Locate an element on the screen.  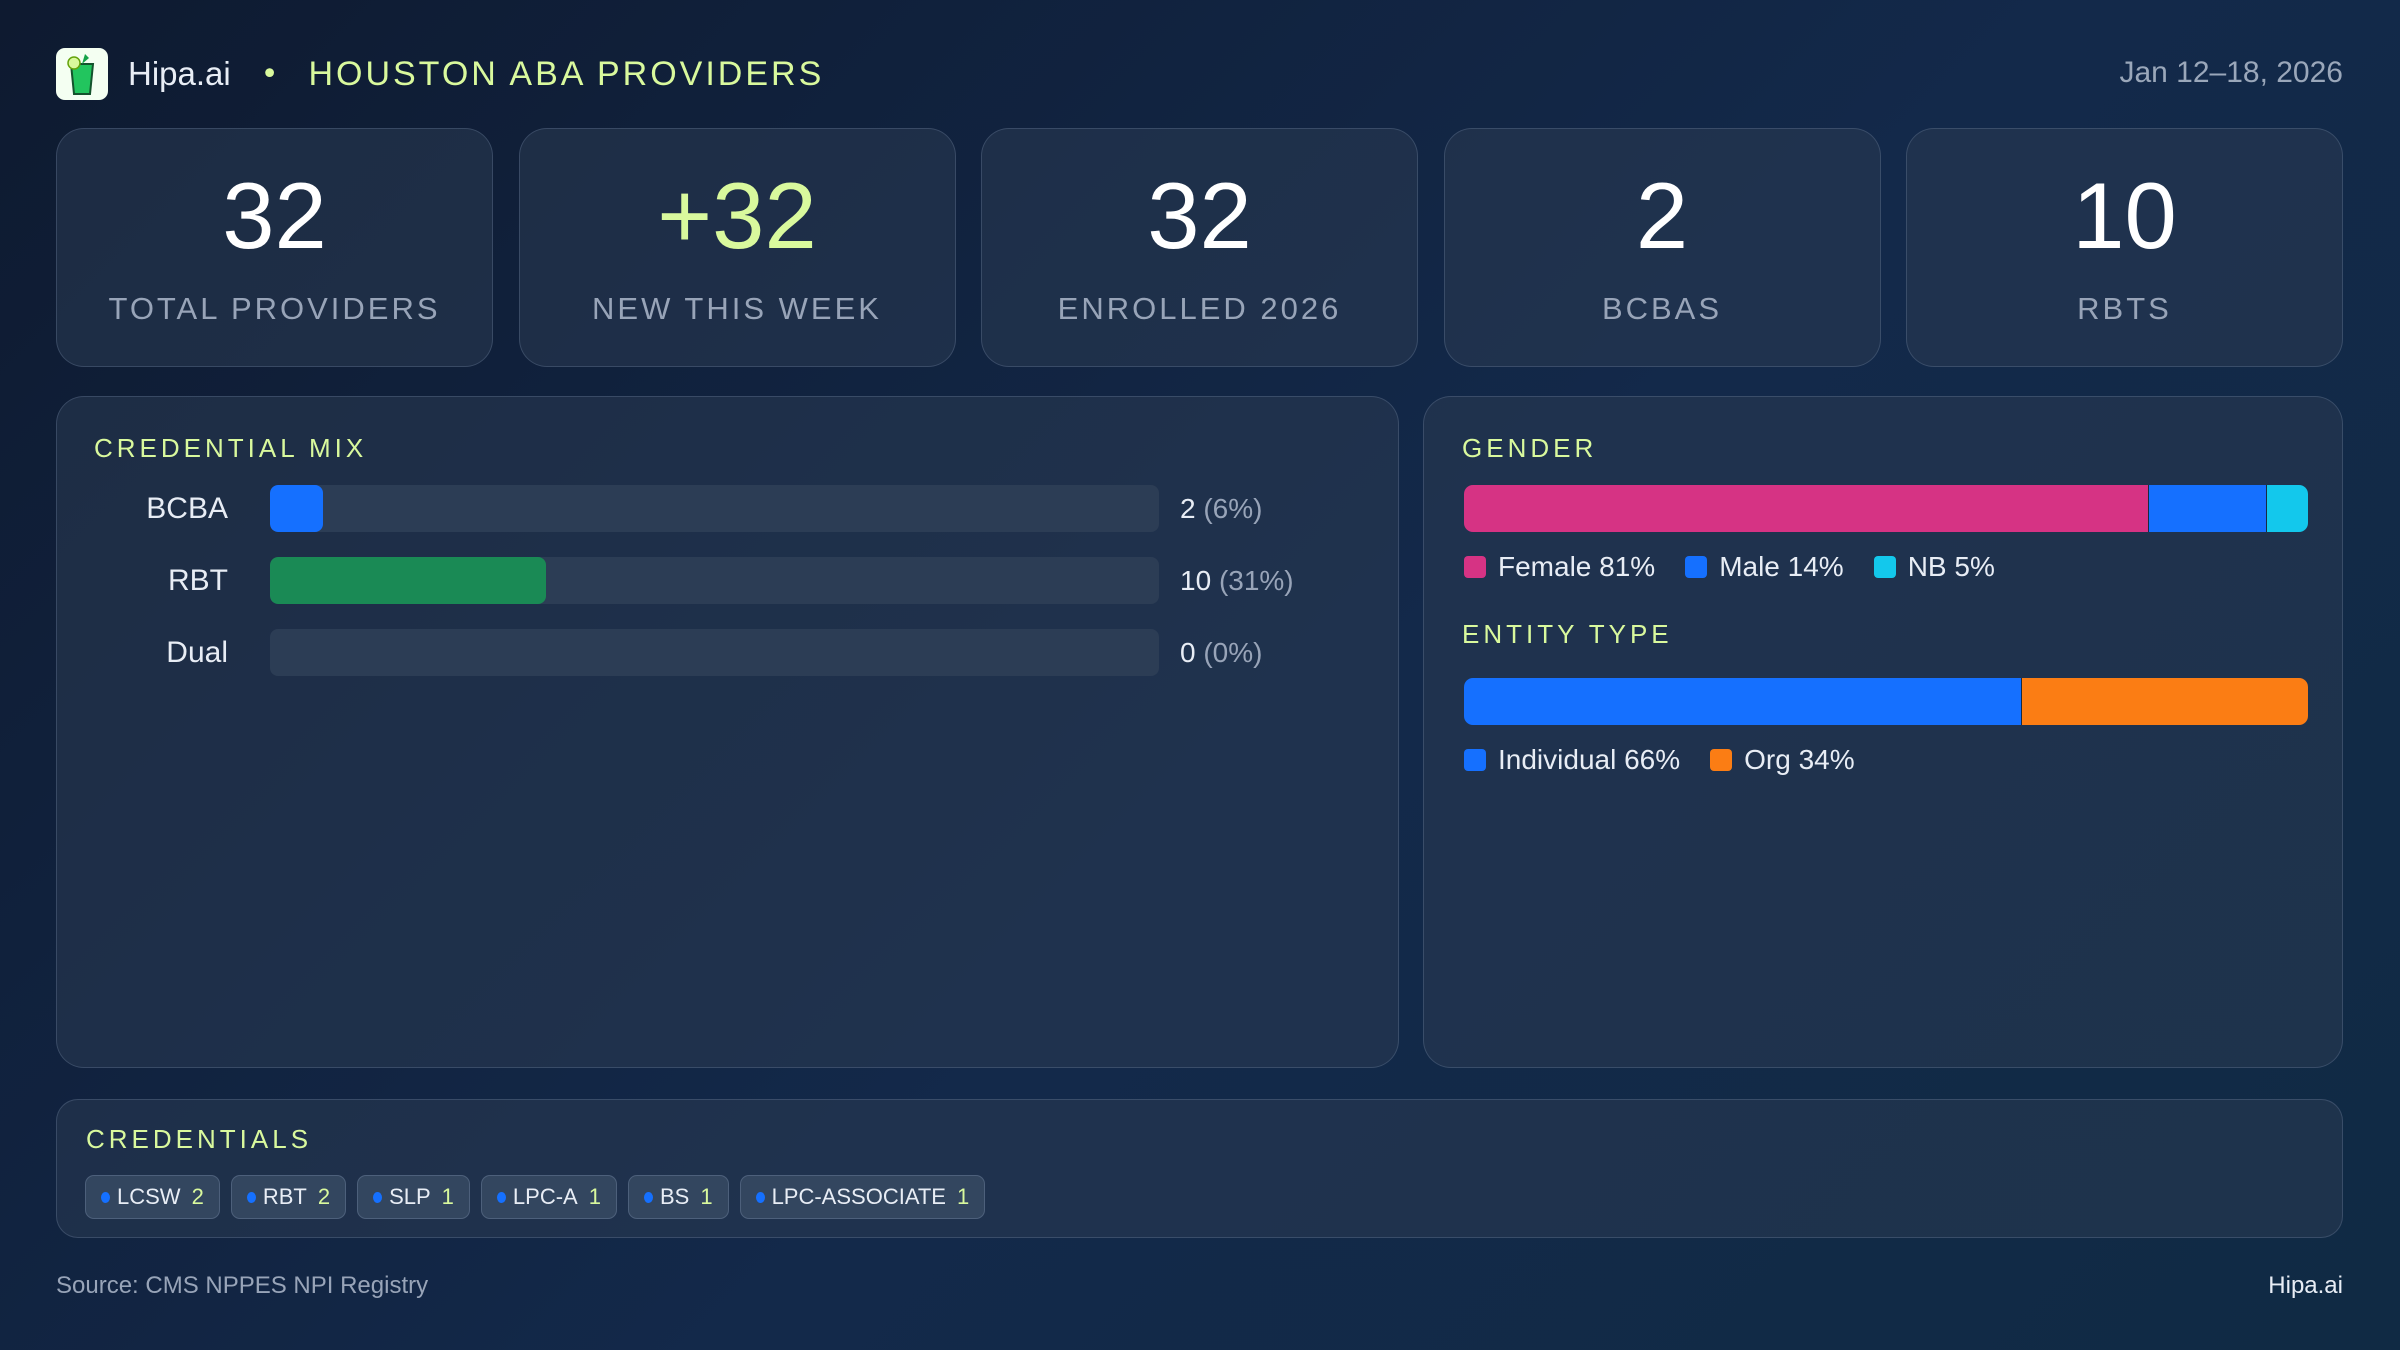
entity-type-title: ENTITY TYPE is located at coordinates (1567, 634).